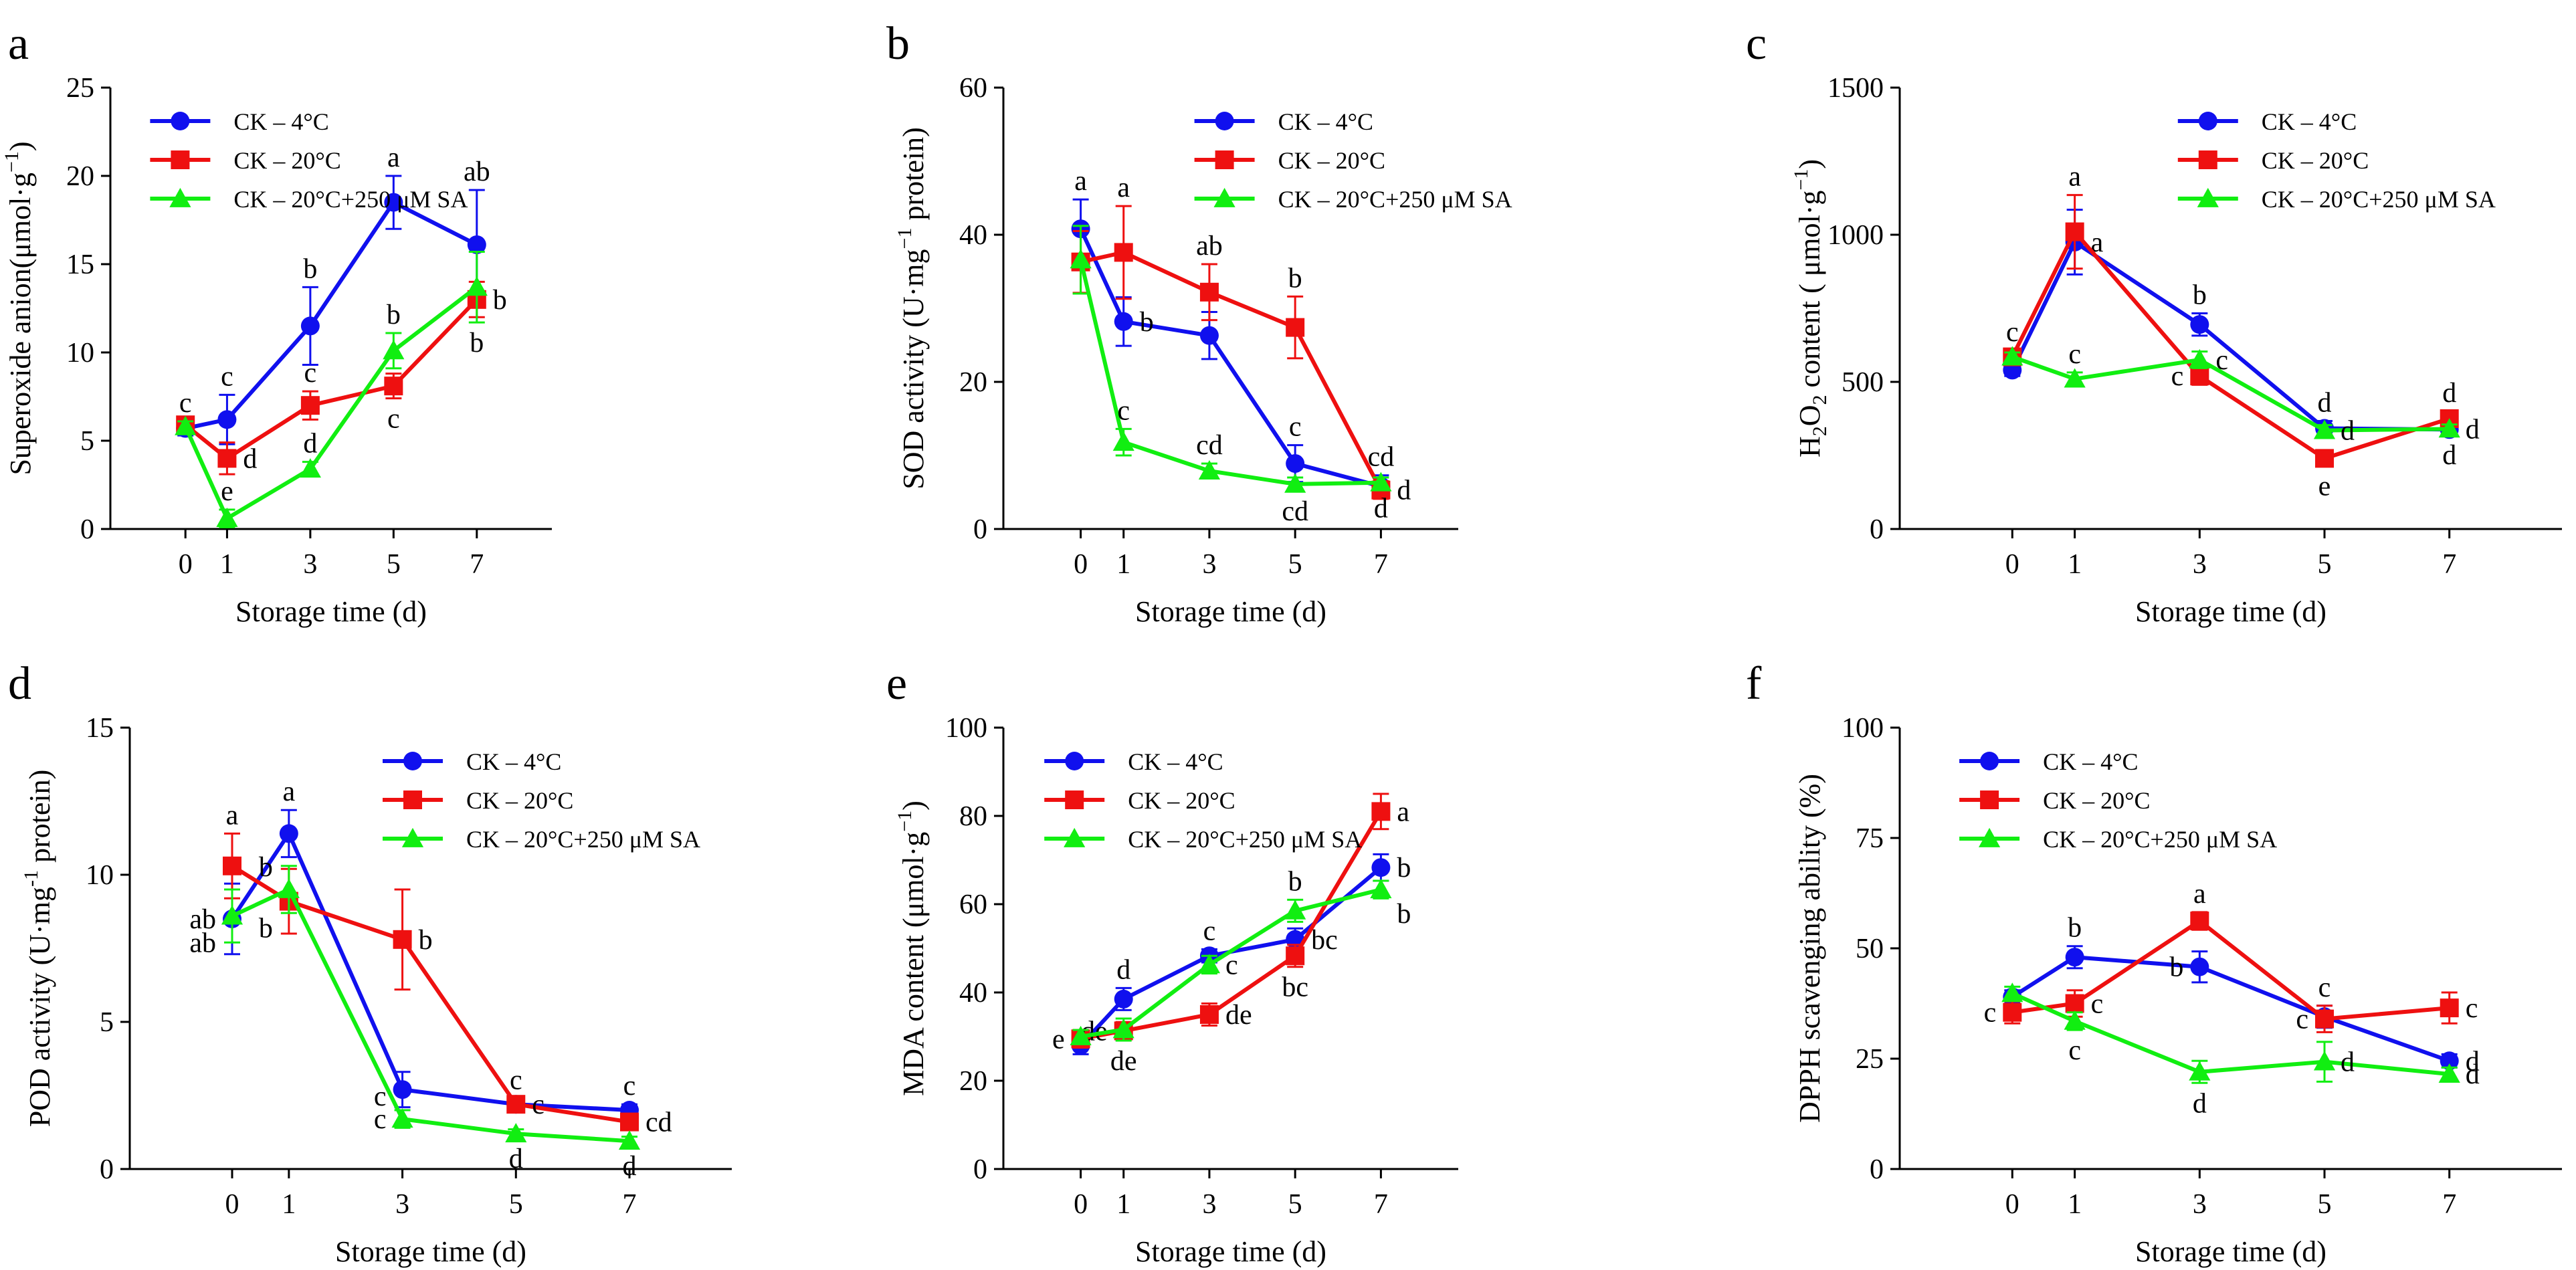  What do you see at coordinates (1324, 940) in the screenshot?
I see `significance-letter: bc` at bounding box center [1324, 940].